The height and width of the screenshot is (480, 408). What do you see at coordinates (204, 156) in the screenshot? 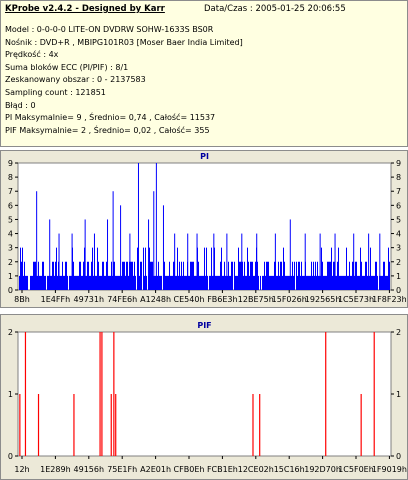
I see `chart-title: PI` at bounding box center [204, 156].